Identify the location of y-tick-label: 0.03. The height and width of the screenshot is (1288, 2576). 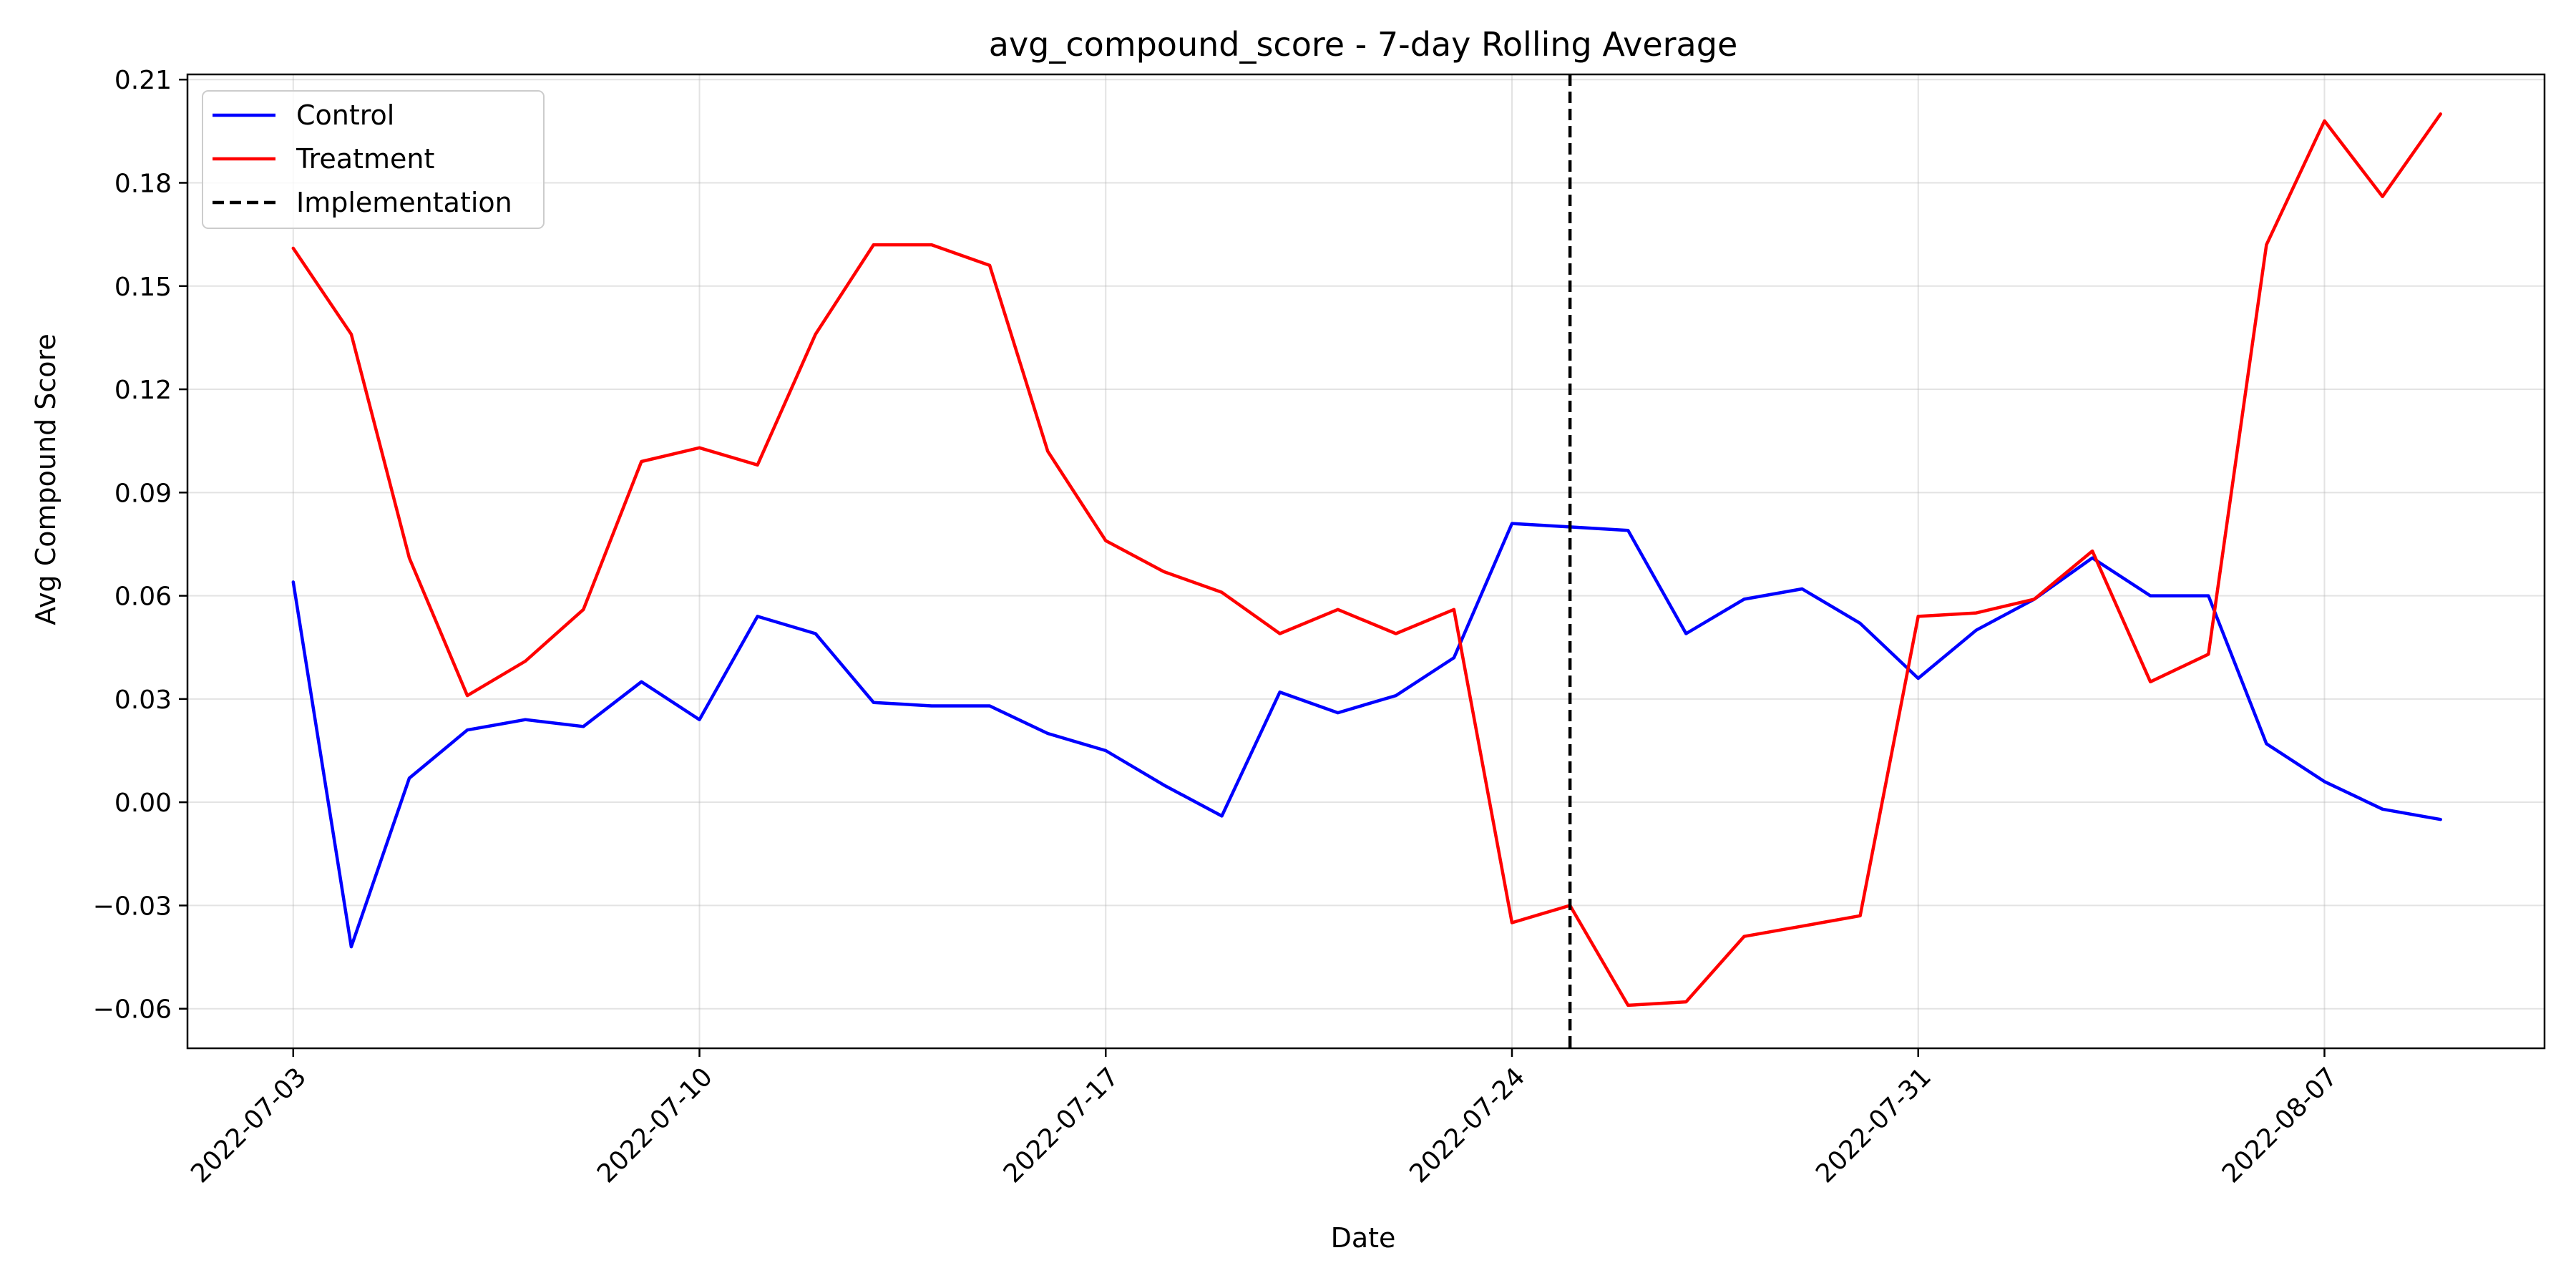
(143, 700).